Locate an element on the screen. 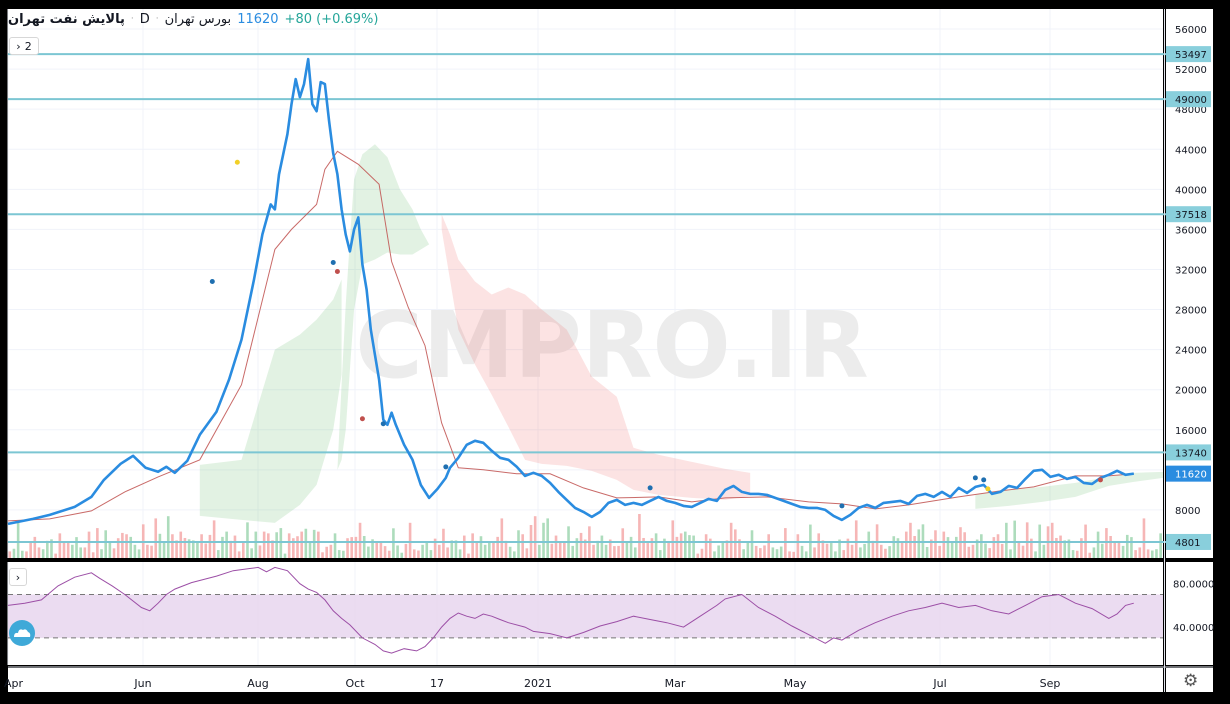 Image resolution: width=1230 pixels, height=704 pixels. ichimoku-cloud-bullish is located at coordinates (383, 307).